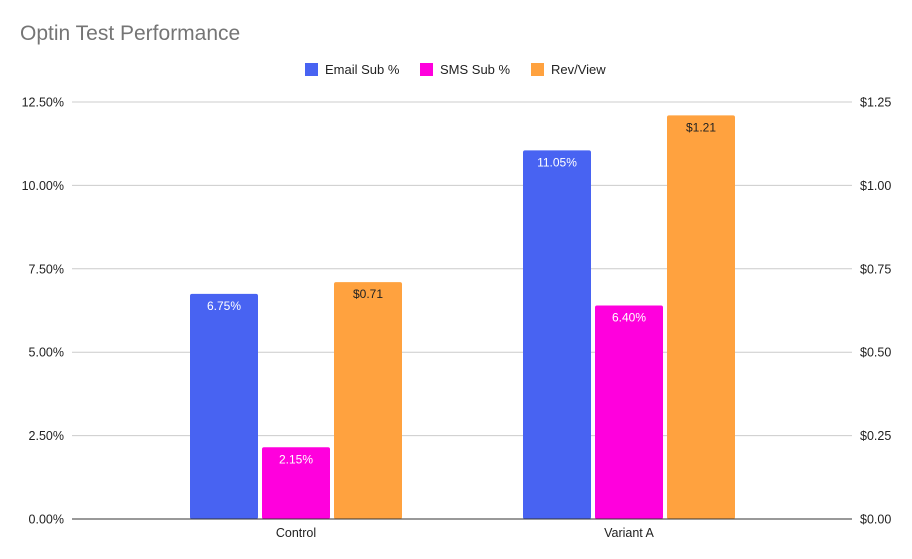  I want to click on x-axis: Control Variant A, so click(462, 529).